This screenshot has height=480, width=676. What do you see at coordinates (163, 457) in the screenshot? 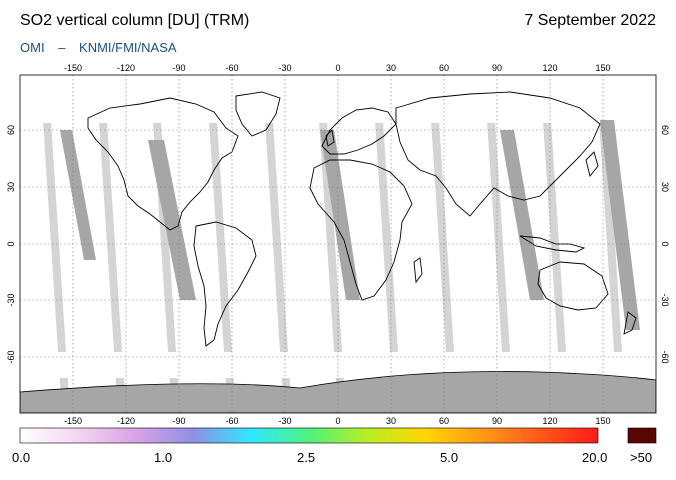
I see `colorbar-label: 1.0` at bounding box center [163, 457].